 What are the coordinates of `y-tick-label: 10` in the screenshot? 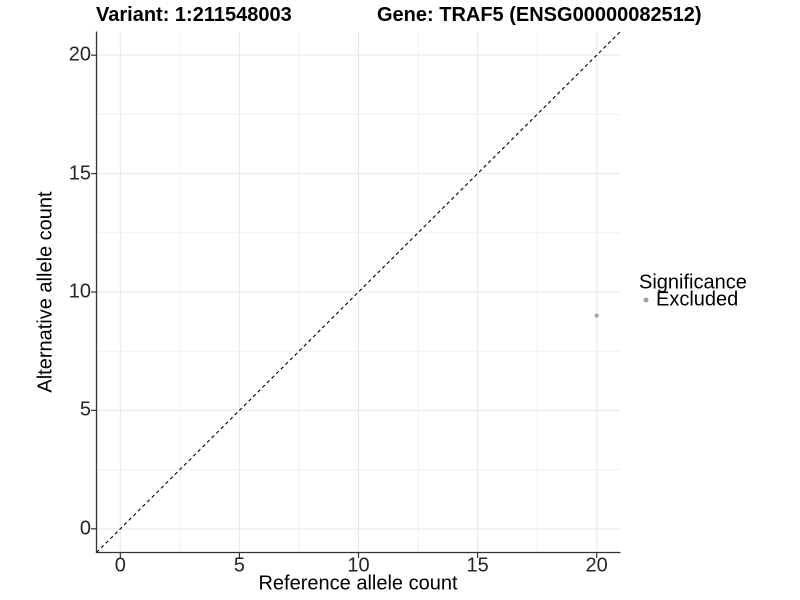 It's located at (79, 291).